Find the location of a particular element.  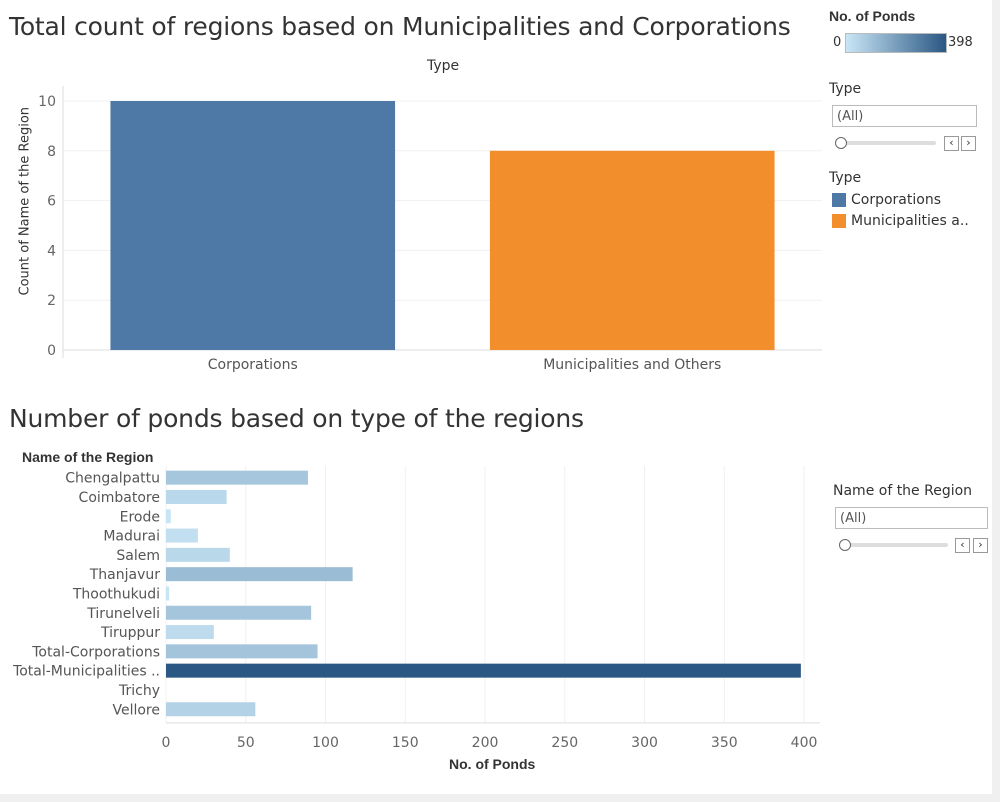

bar-total-corporations is located at coordinates (242, 651).